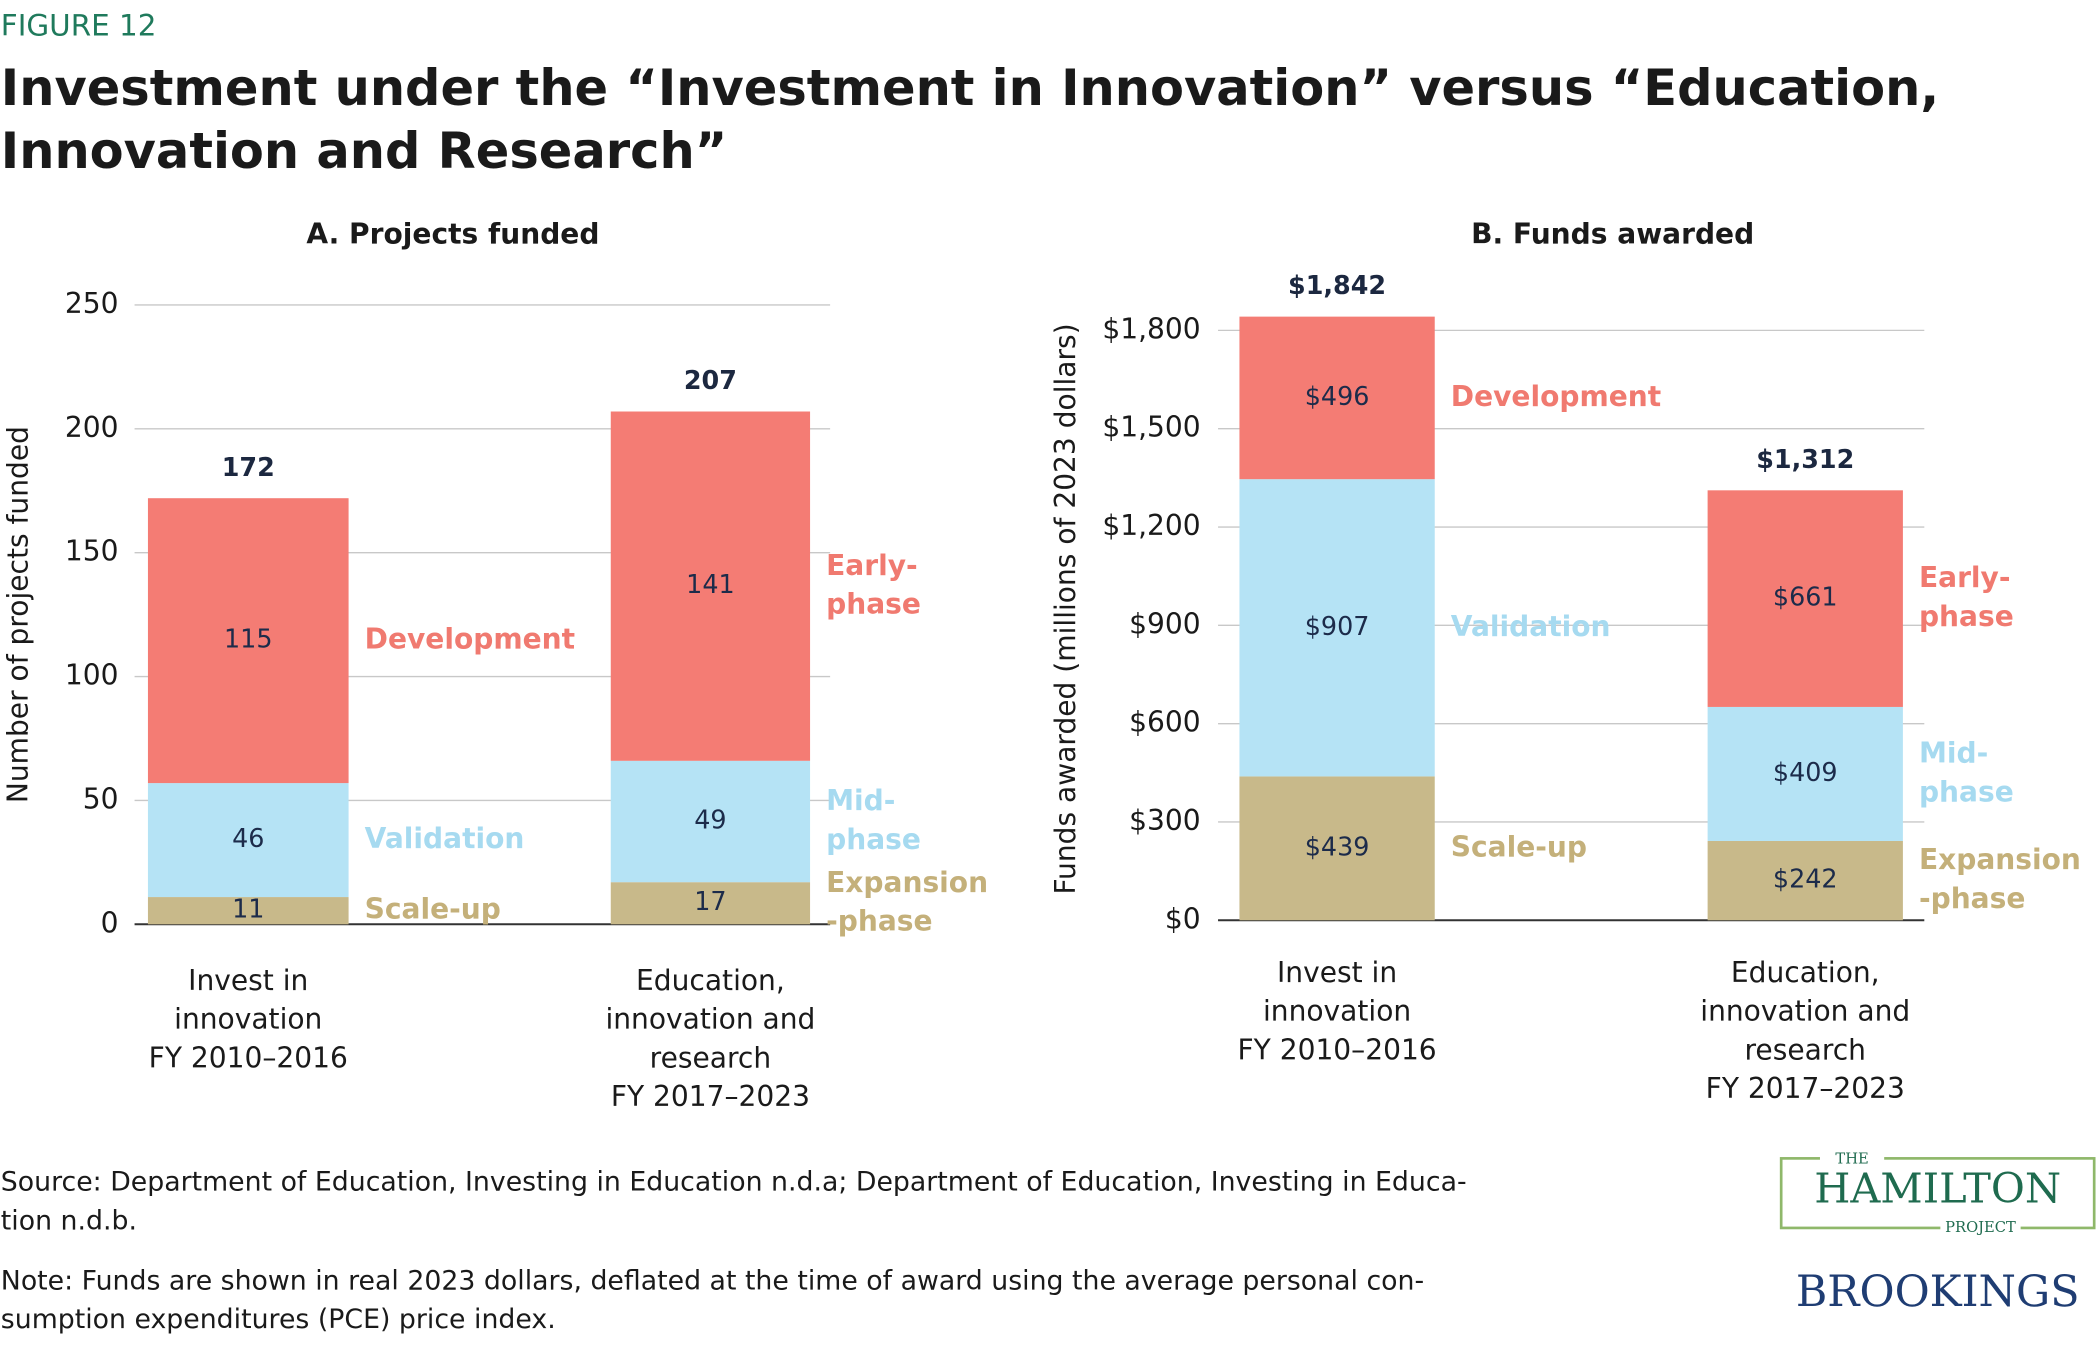 The width and height of the screenshot is (2099, 1351). I want to click on y-tick-label: $300, so click(1164, 820).